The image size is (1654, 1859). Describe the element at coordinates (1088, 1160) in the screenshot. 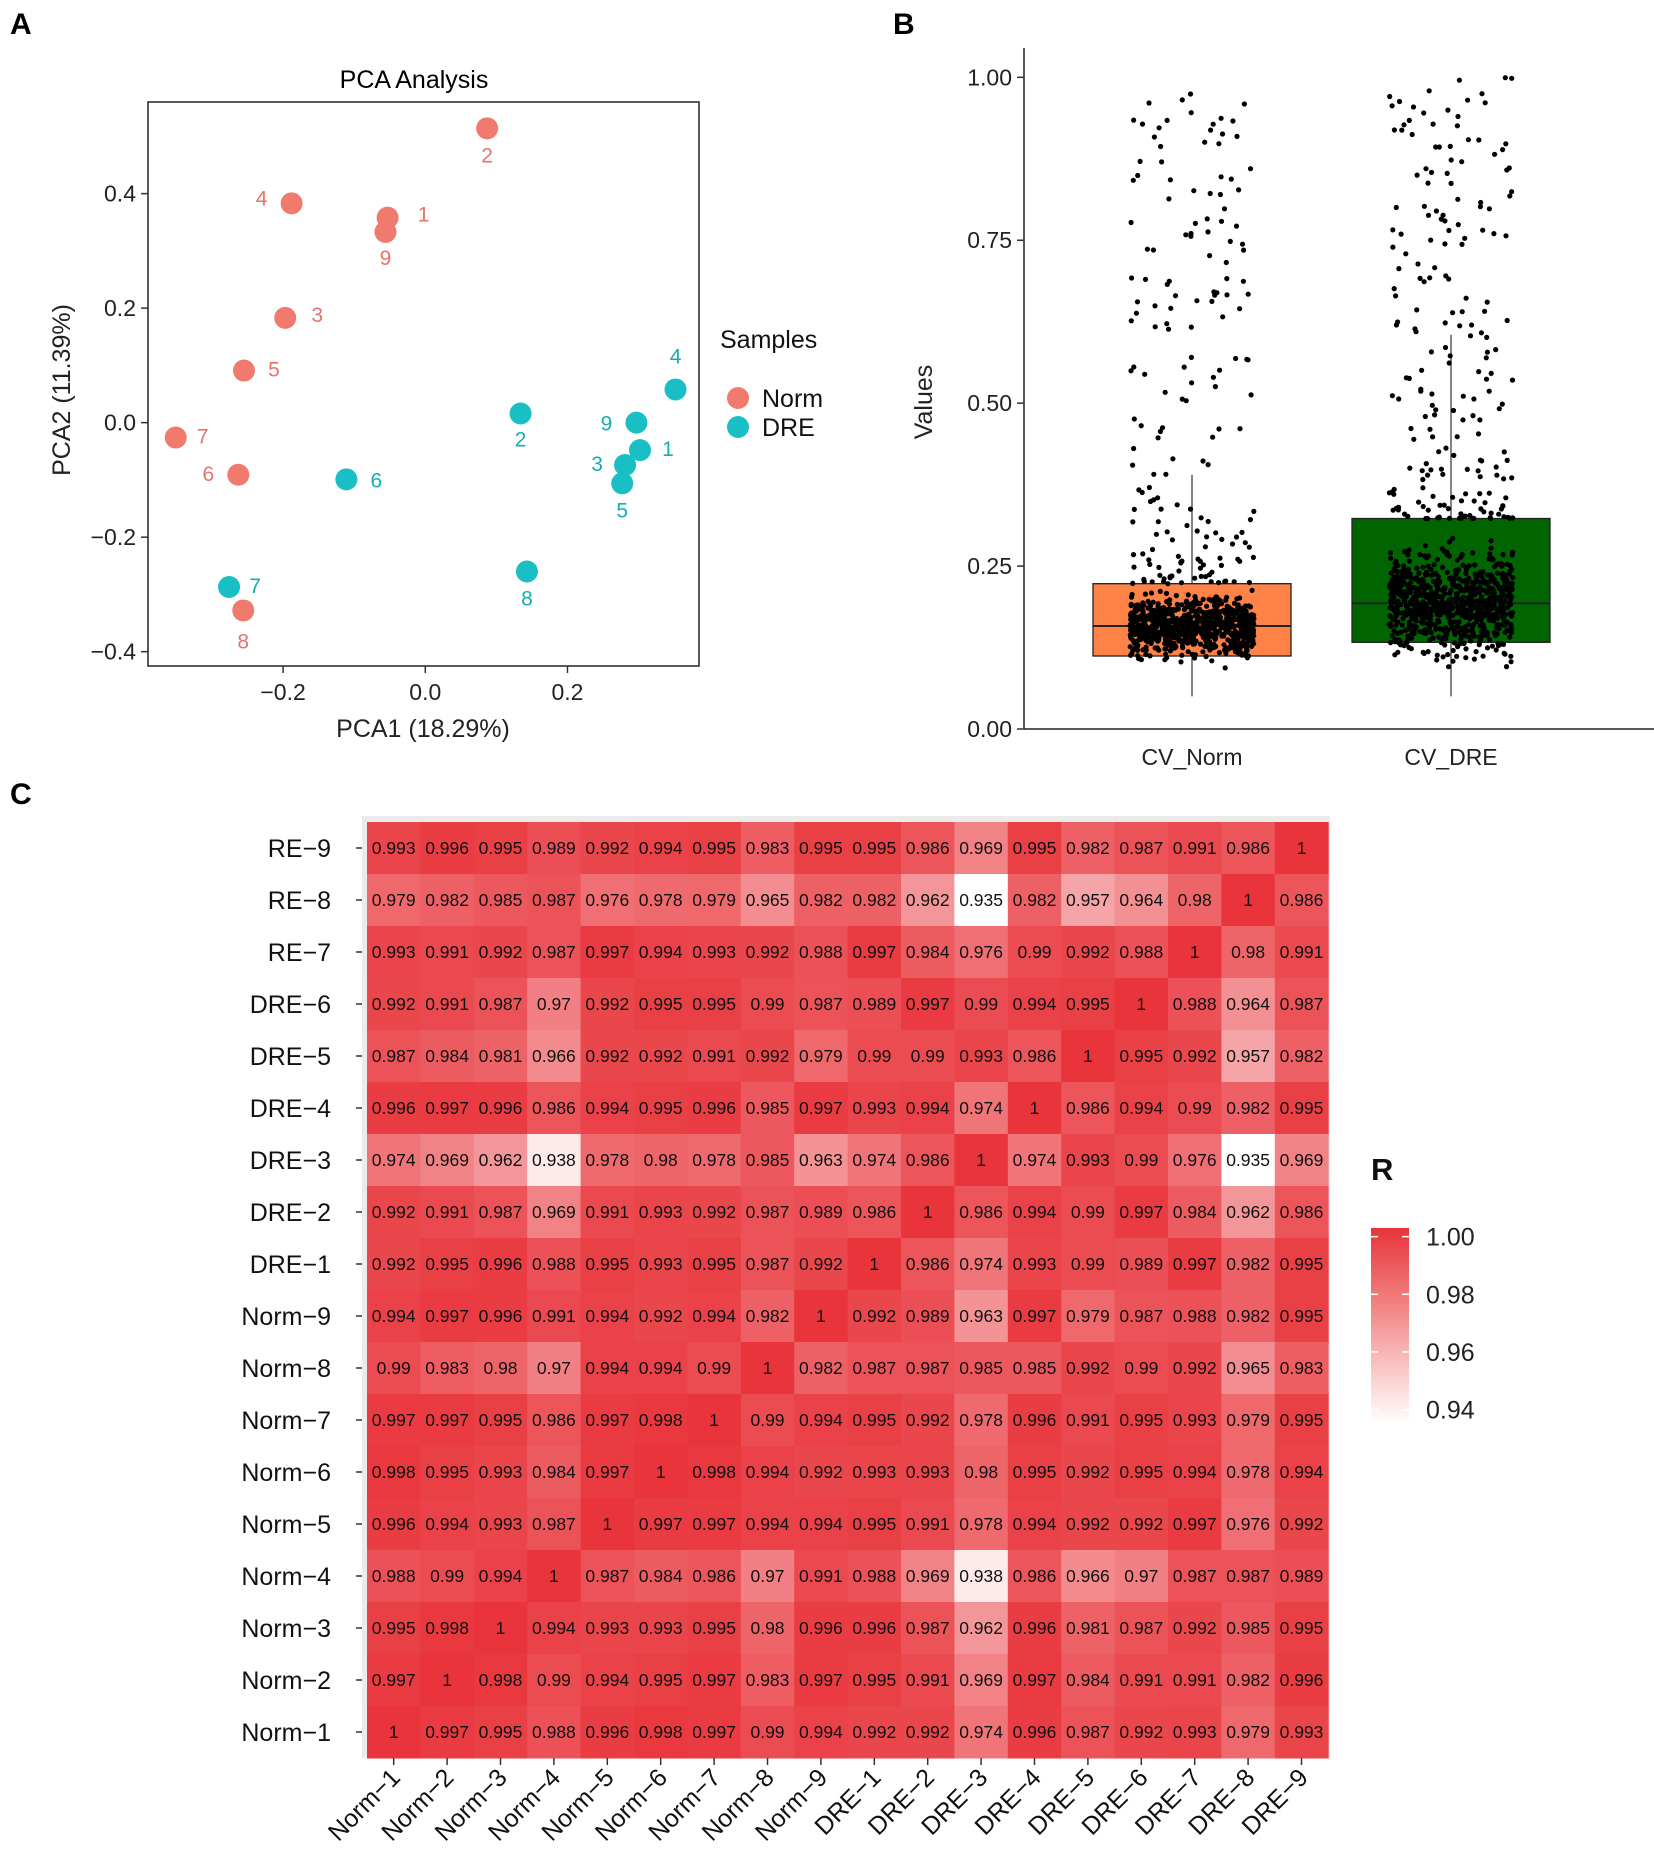

I see `heatmap-cell-value: 0.993` at that location.